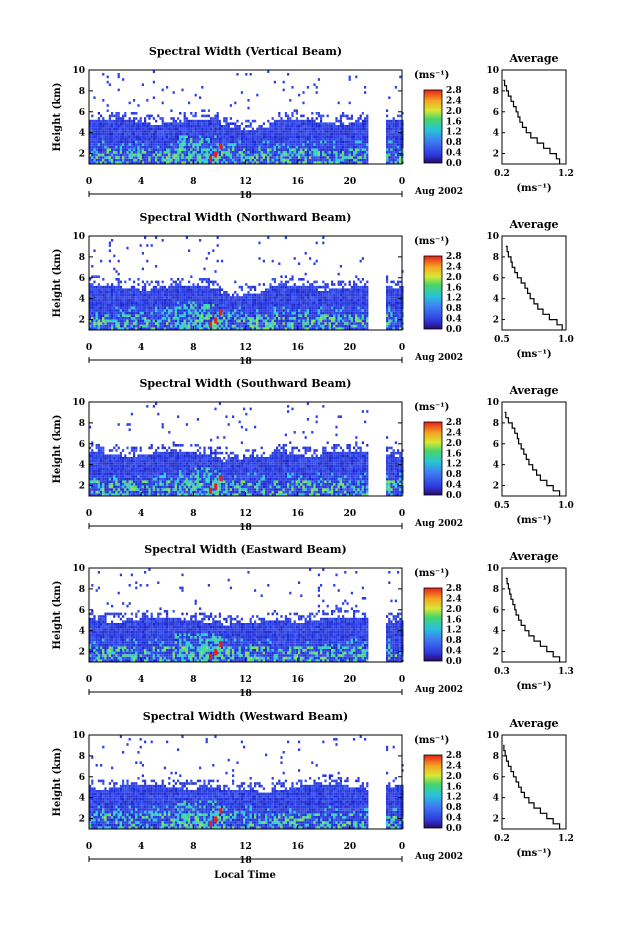 This screenshot has height=933, width=623. Describe the element at coordinates (245, 51) in the screenshot. I see `panel-title: Spectral Width (Vertical Beam)` at that location.